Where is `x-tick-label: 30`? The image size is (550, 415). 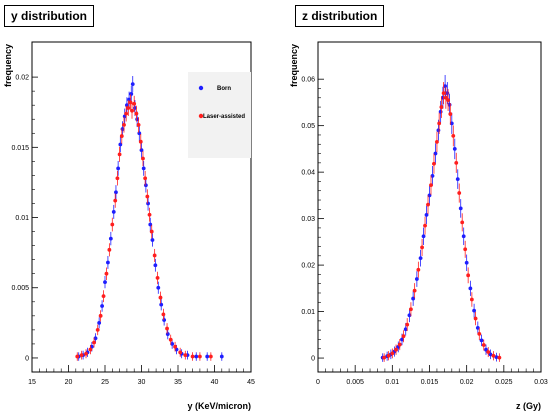
x-tick-label: 30 is located at coordinates (142, 382).